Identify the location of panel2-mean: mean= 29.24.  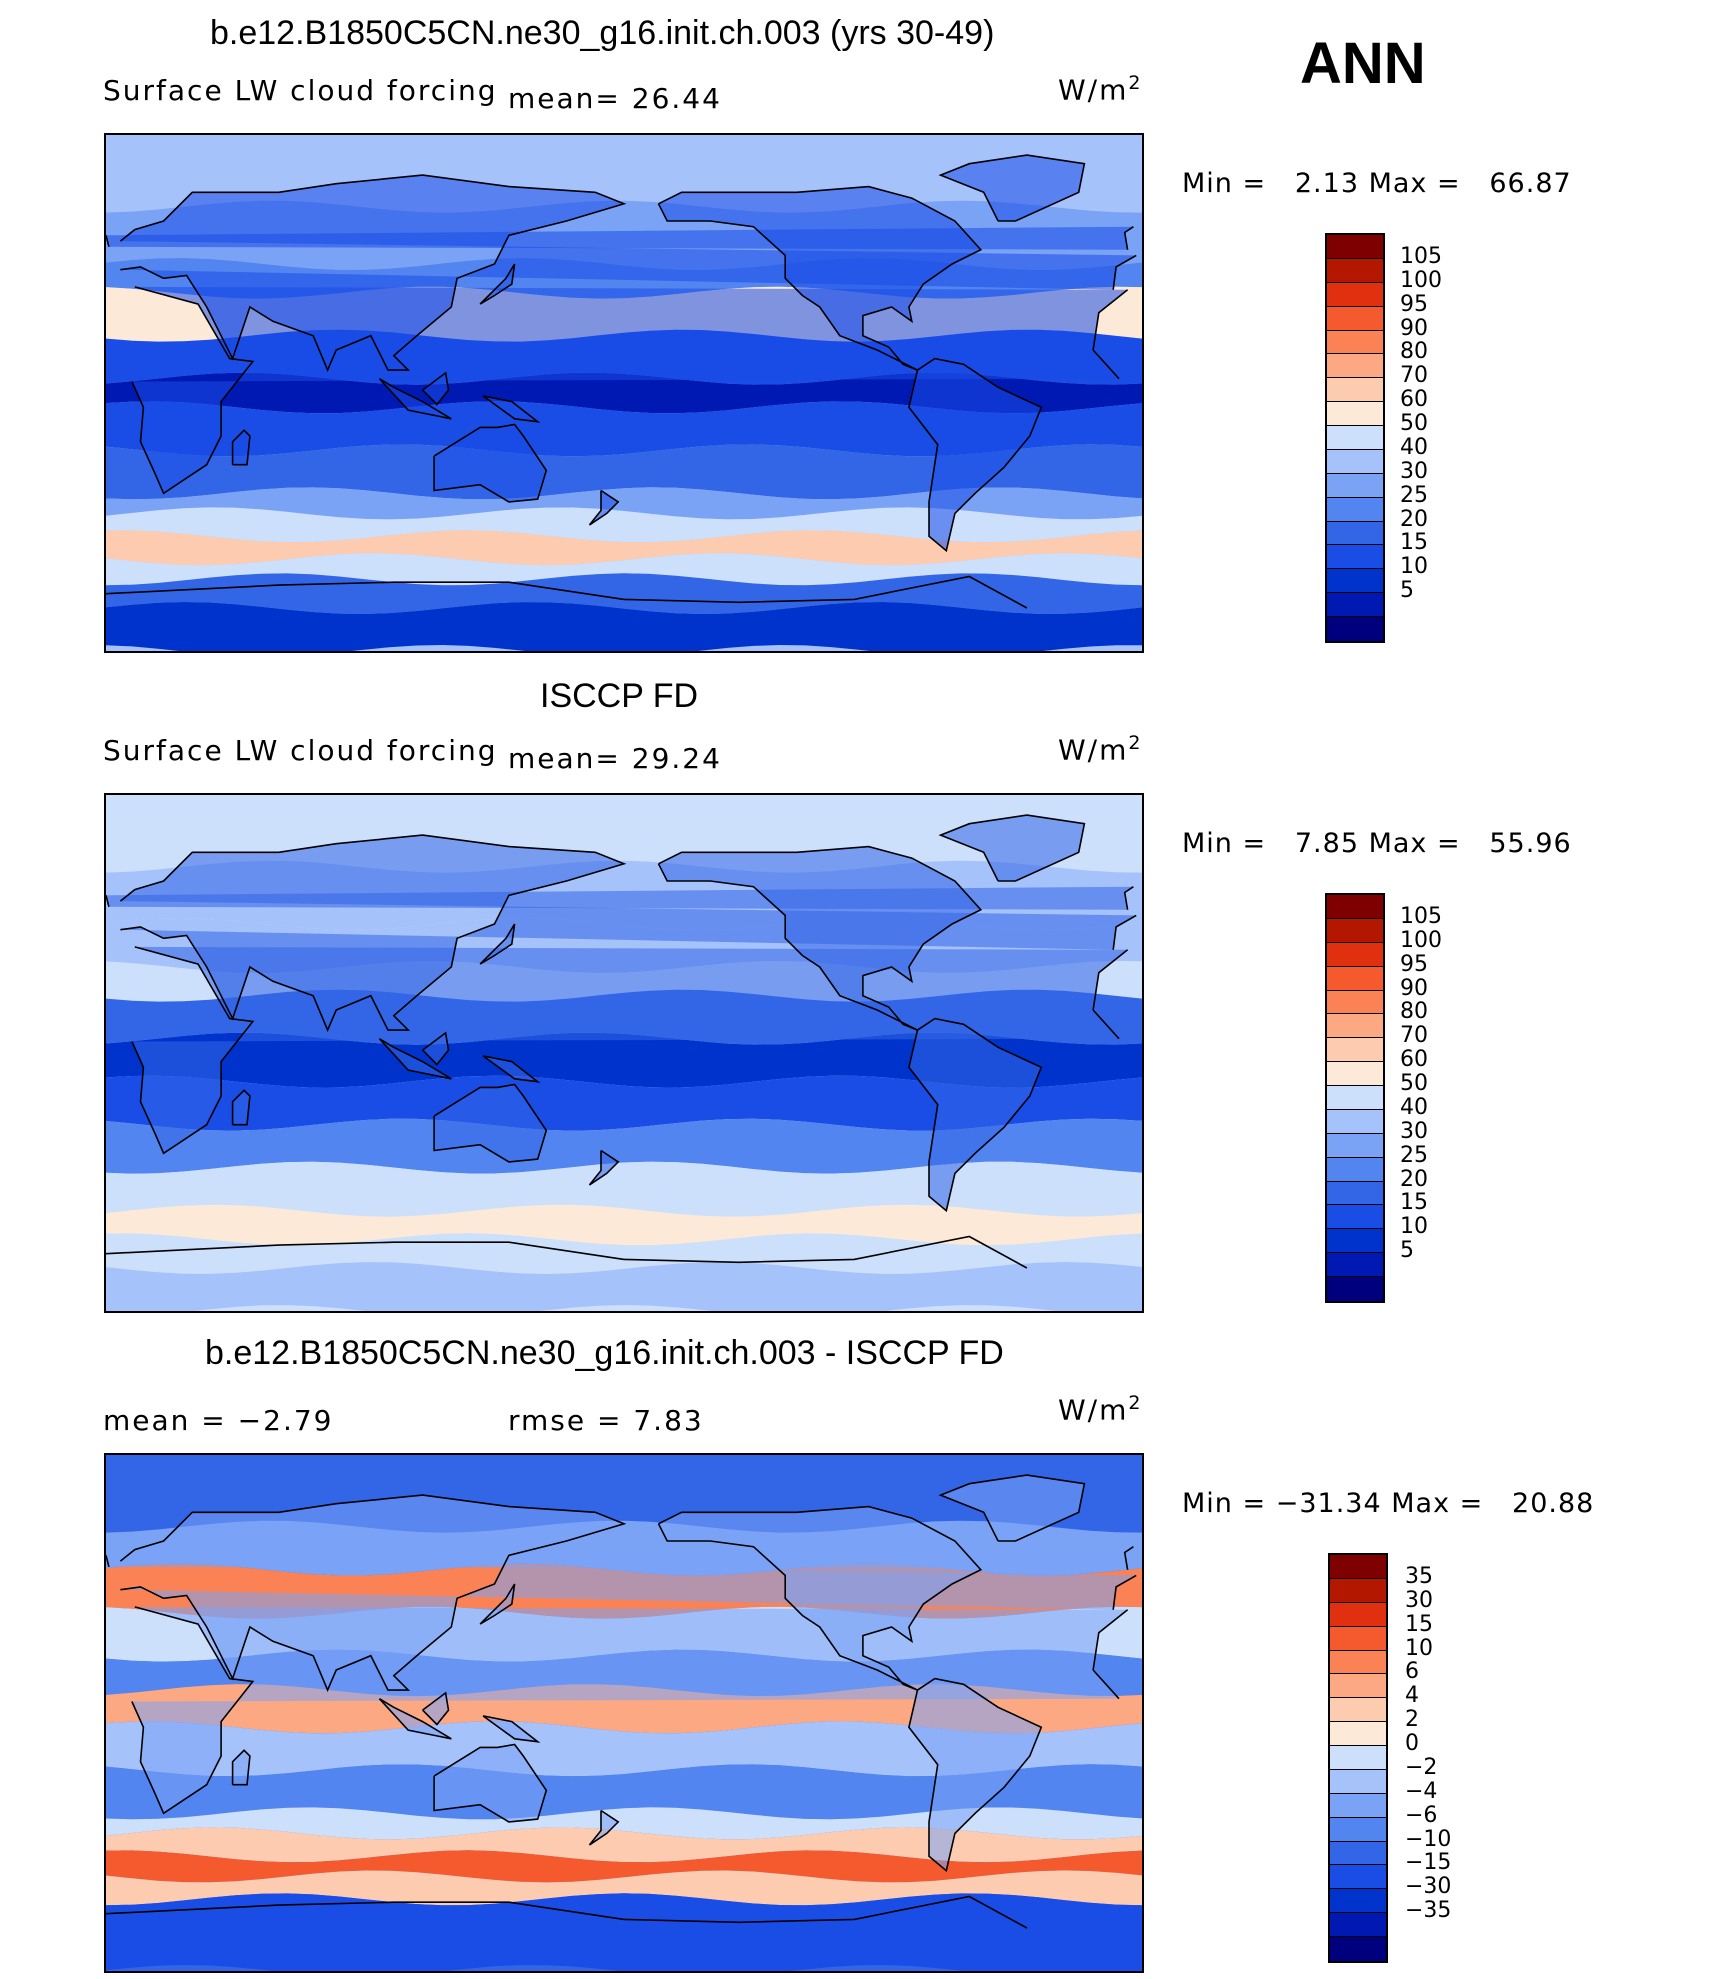
(615, 758).